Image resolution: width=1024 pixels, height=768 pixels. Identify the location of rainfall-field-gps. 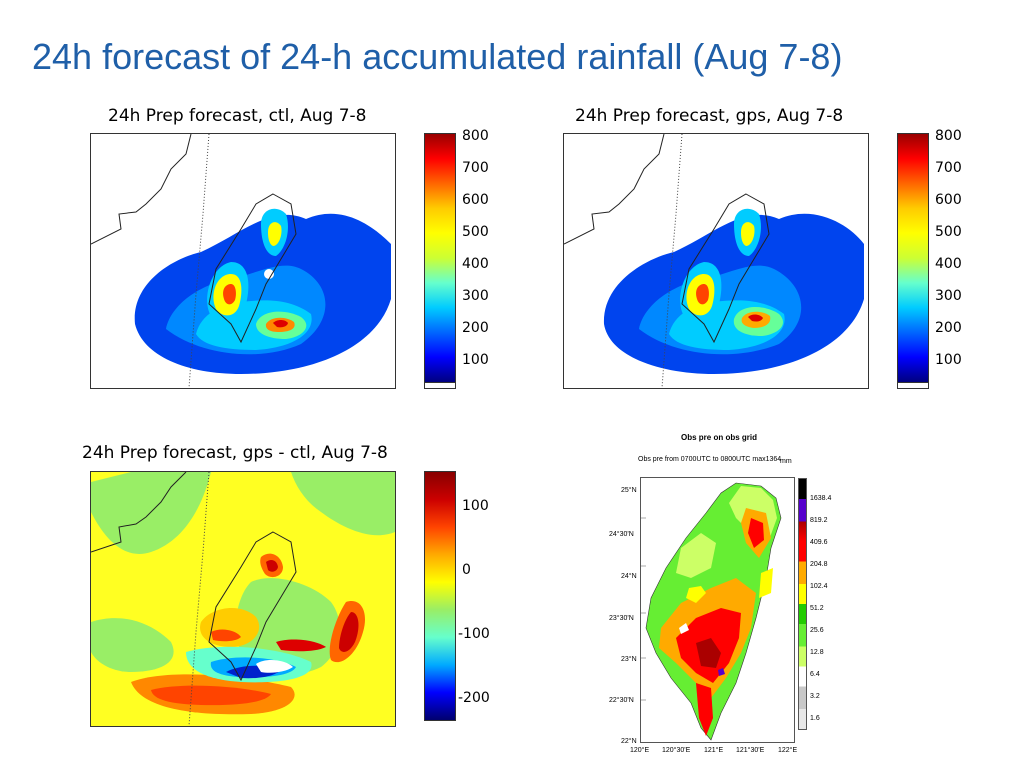
(714, 261).